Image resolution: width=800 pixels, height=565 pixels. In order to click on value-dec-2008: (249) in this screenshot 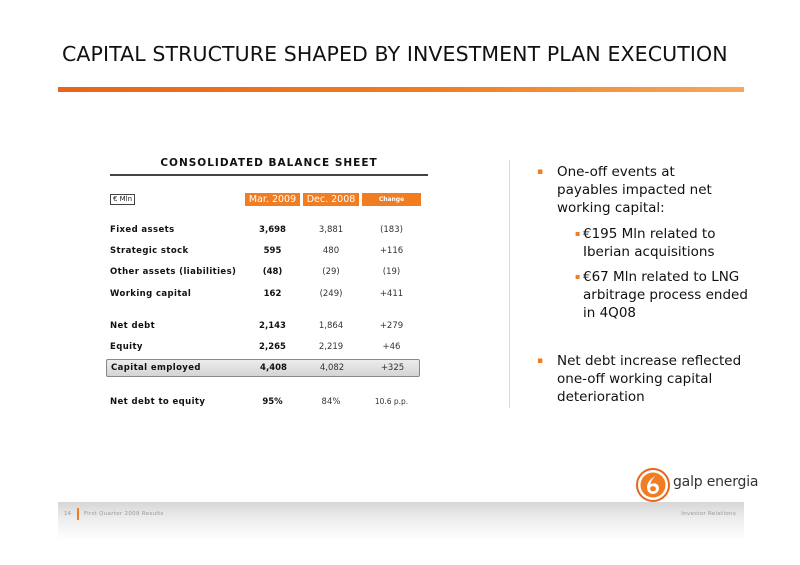, I will do `click(331, 294)`.